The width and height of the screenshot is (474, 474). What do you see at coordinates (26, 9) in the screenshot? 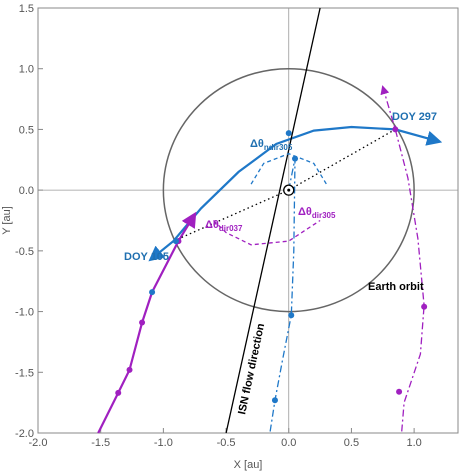
I see `y-tick-label: 1.5` at bounding box center [26, 9].